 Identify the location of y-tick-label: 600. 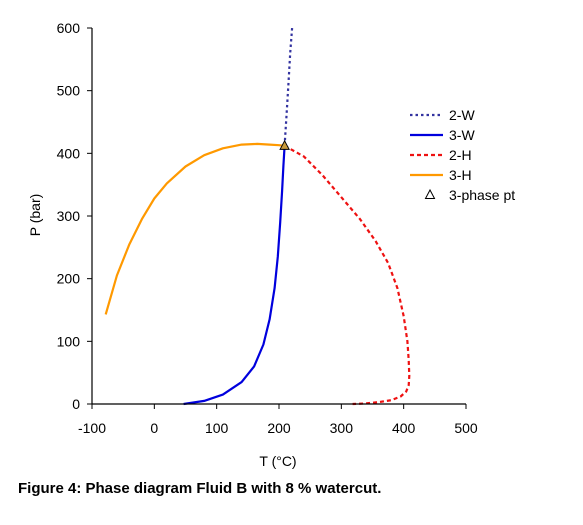
(69, 28).